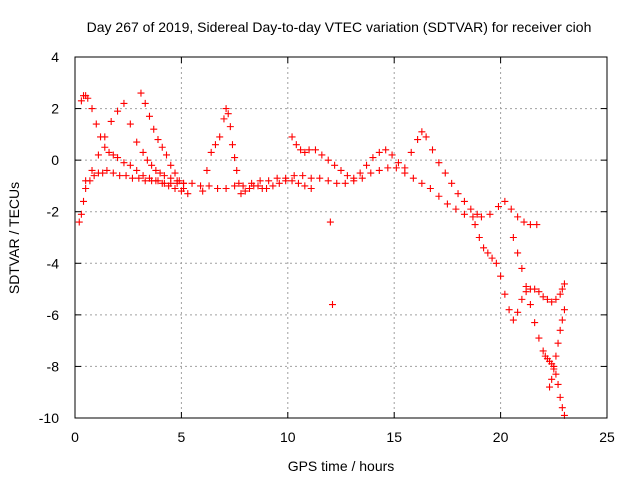 This screenshot has height=480, width=640. I want to click on series-track-b, so click(134, 145).